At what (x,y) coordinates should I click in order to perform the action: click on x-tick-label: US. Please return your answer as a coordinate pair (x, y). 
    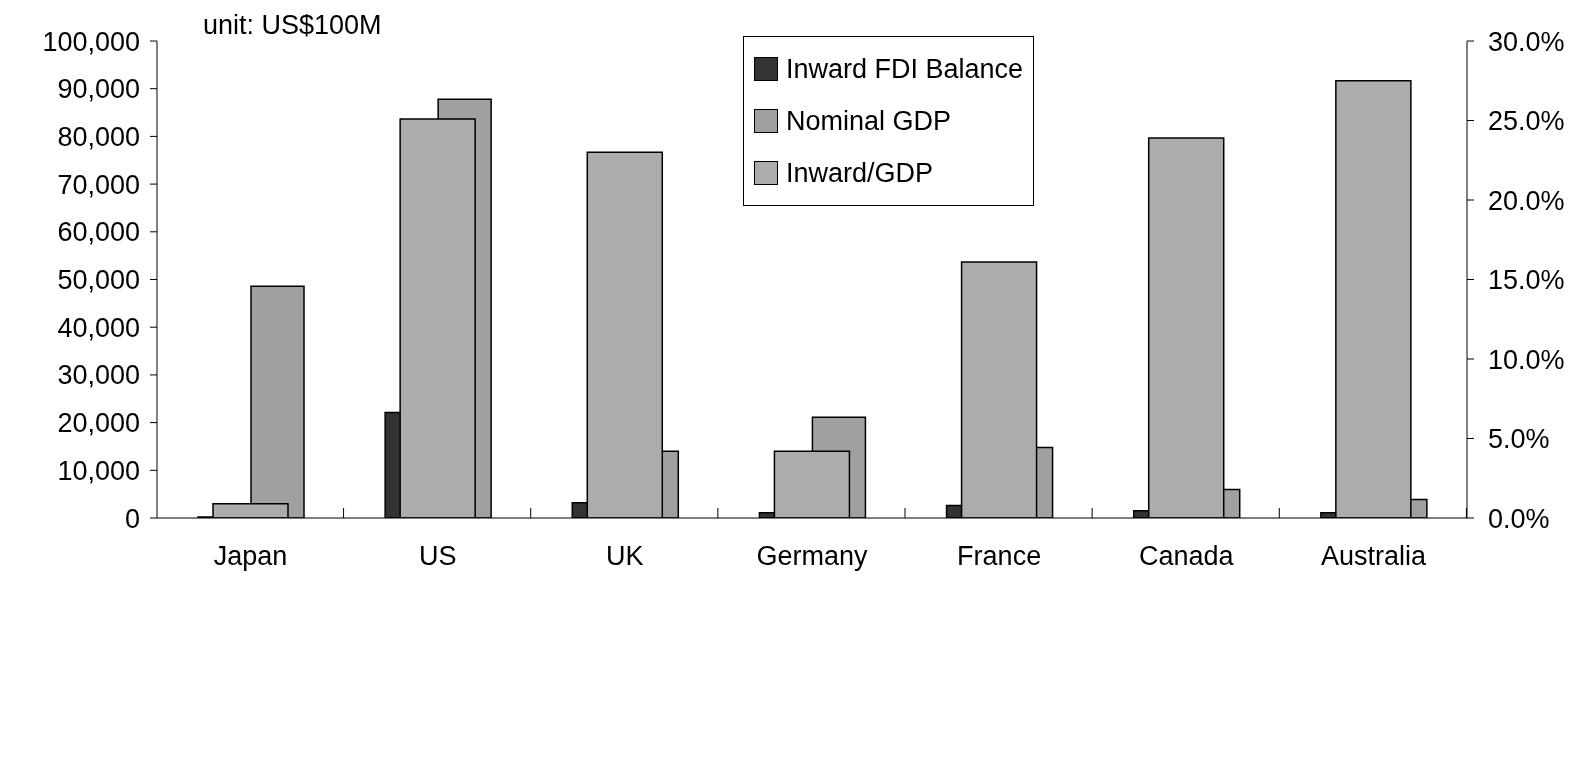
    Looking at the image, I should click on (437, 556).